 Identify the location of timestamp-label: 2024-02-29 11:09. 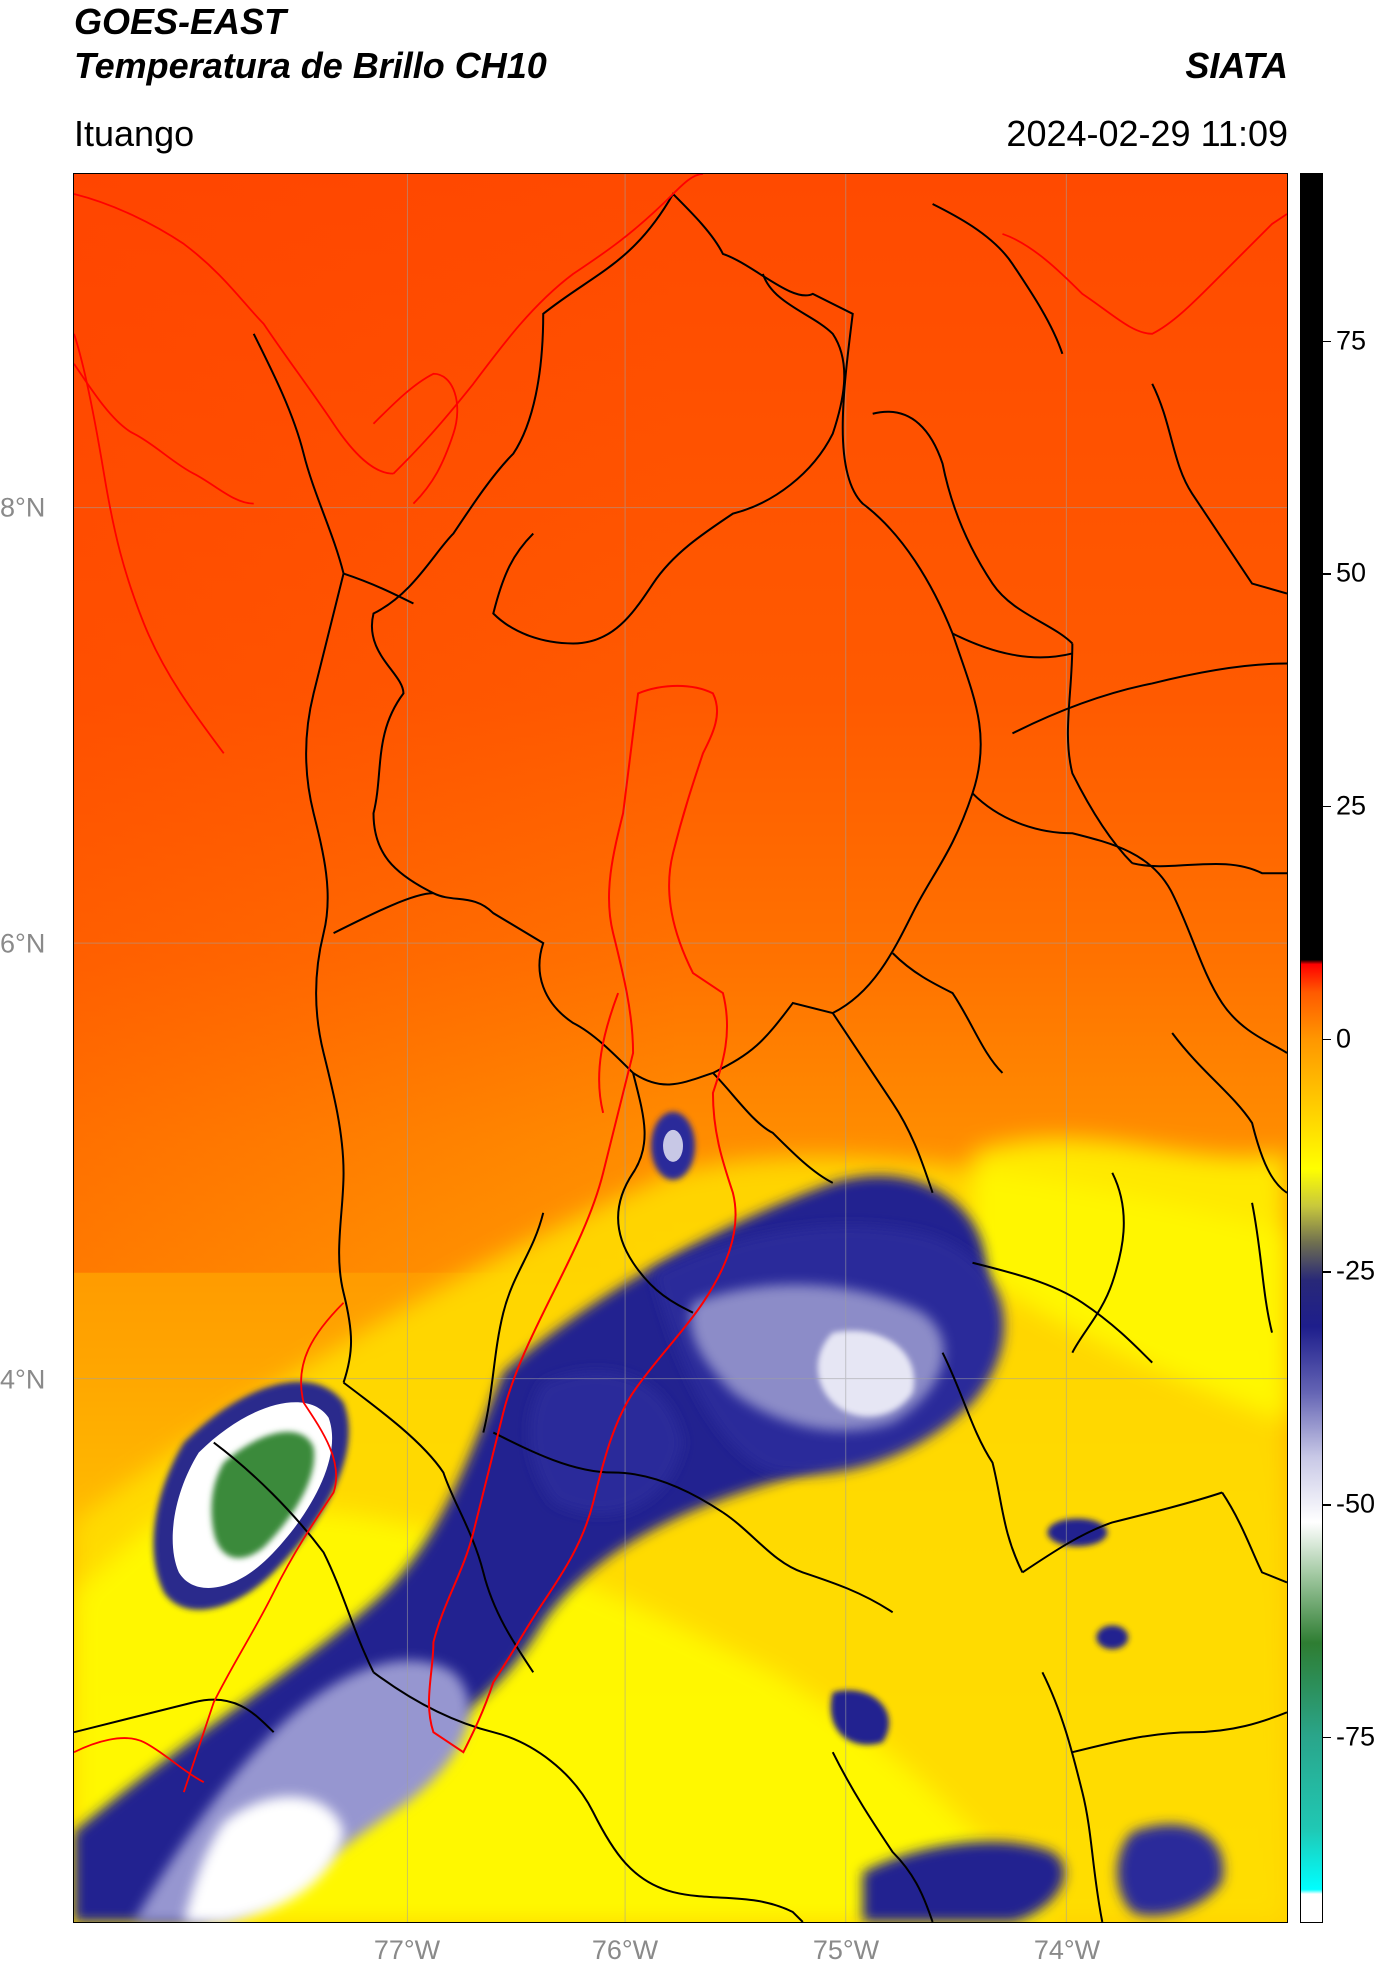
(1147, 133).